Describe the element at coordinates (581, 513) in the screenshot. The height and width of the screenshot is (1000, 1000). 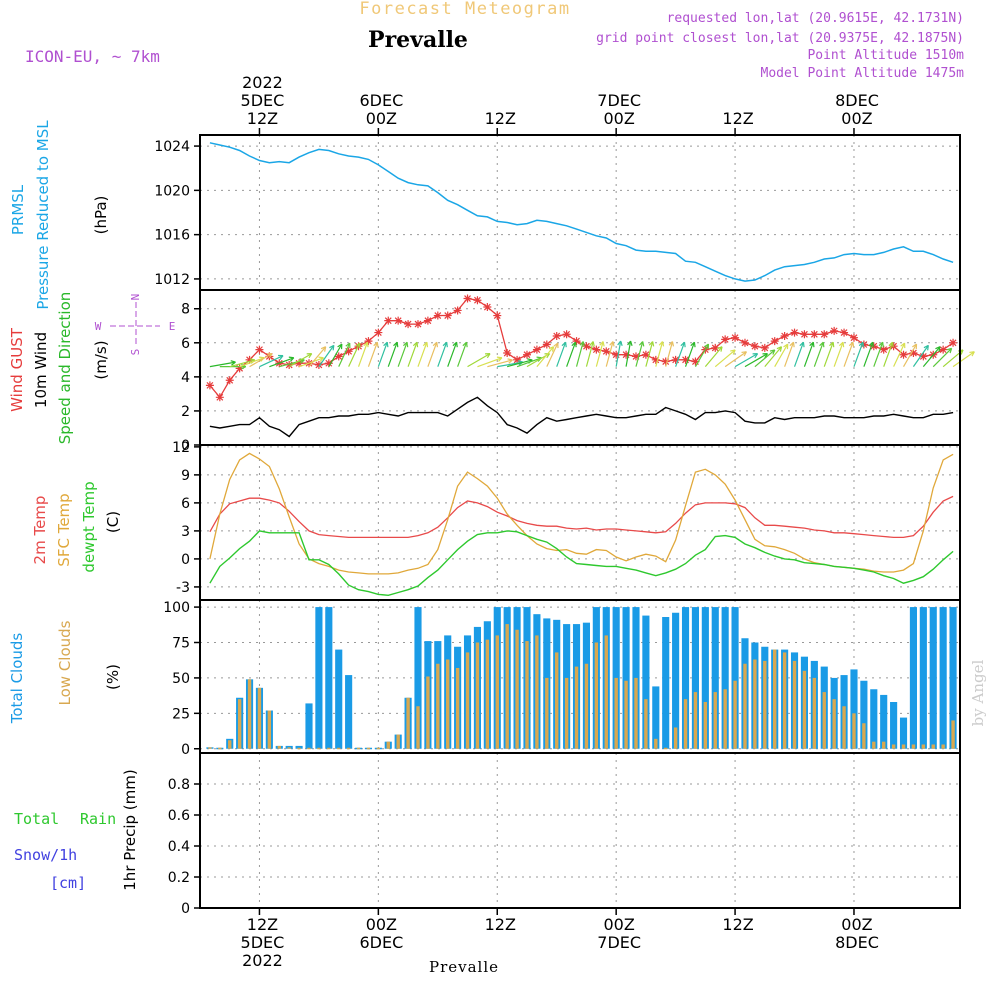
I see `sfc-temp-line` at that location.